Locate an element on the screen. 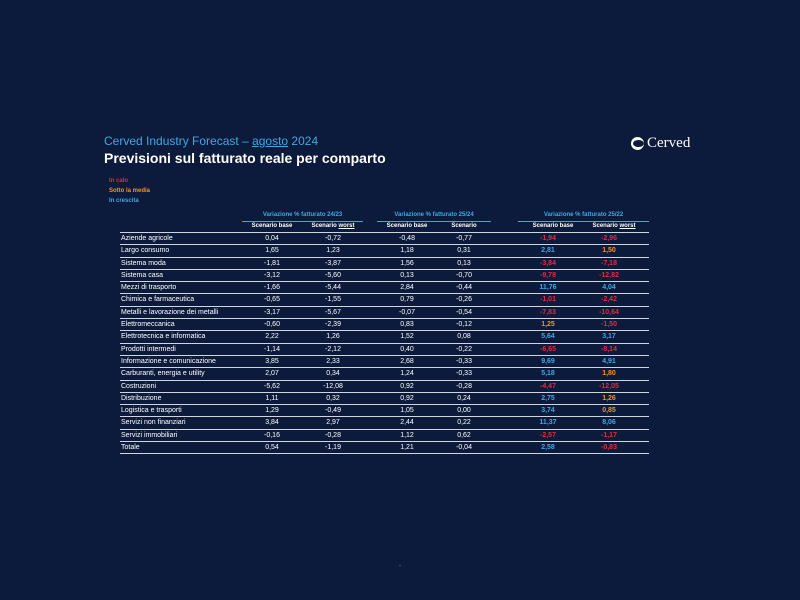 The width and height of the screenshot is (800, 600). table-cell: 5,18 is located at coordinates (548, 374).